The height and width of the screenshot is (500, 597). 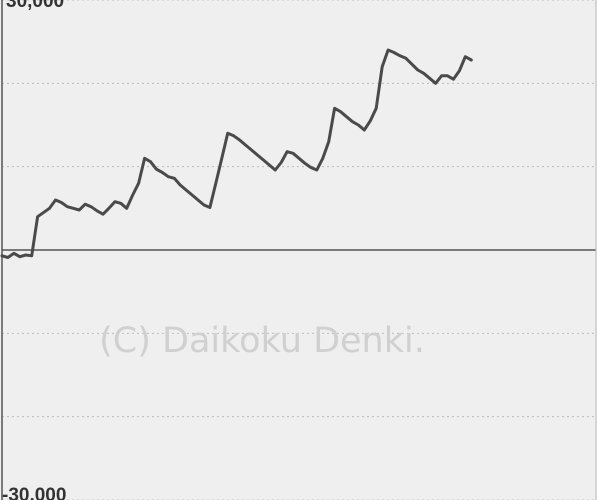 I want to click on watermark-text: (C) Daikoku Denki., so click(x=262, y=341).